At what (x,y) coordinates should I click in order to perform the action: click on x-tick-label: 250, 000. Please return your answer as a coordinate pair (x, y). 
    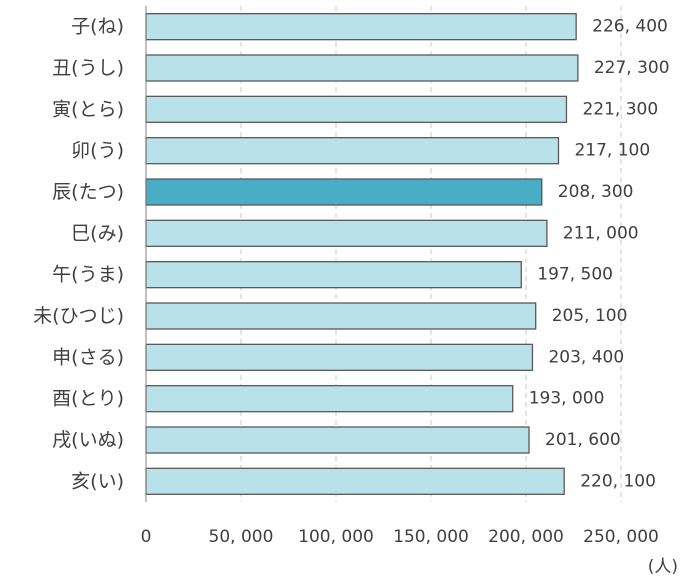
    Looking at the image, I should click on (621, 537).